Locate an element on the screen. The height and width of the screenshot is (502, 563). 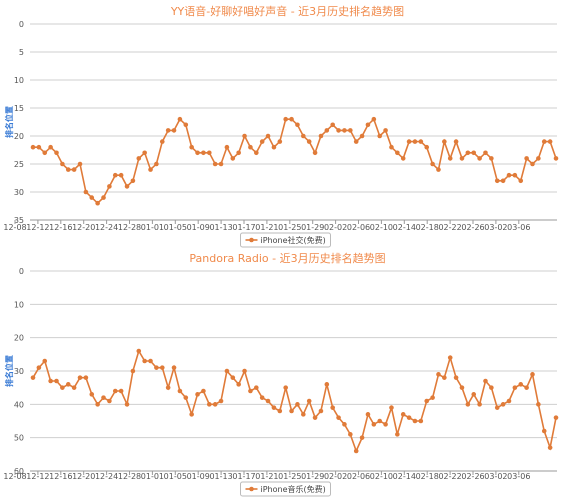
x-tick-label-1-7: 01-05 is located at coordinates (175, 476).